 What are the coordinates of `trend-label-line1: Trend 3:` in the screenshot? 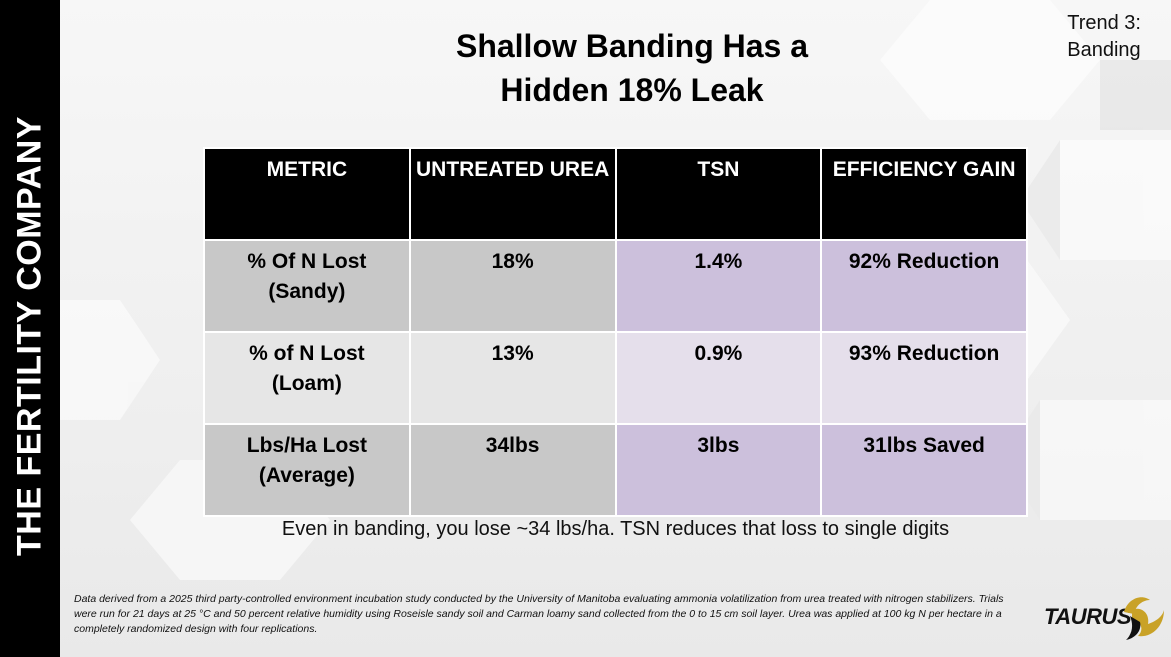 It's located at (1104, 23).